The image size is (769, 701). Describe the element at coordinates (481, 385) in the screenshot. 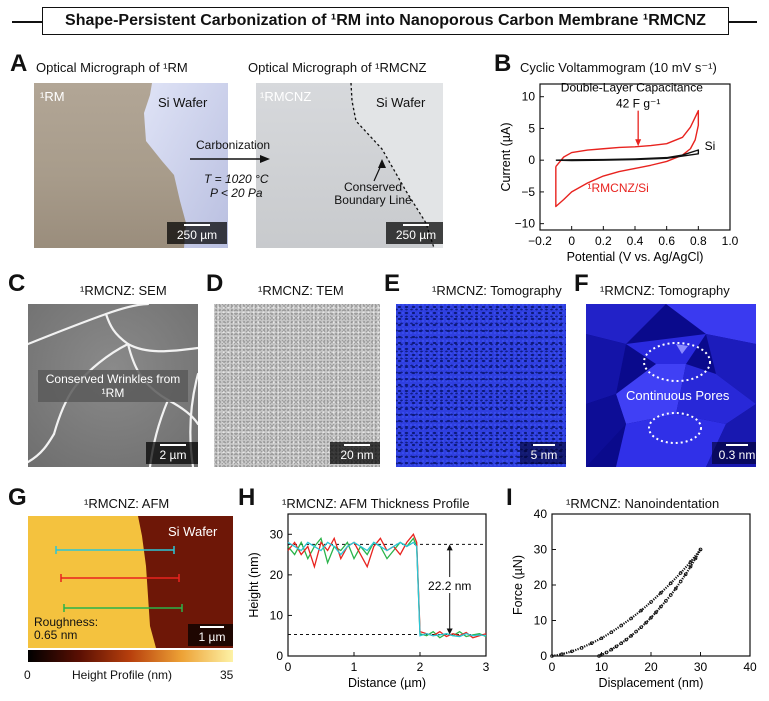

I see `tomography-image-e: 5 nm` at that location.